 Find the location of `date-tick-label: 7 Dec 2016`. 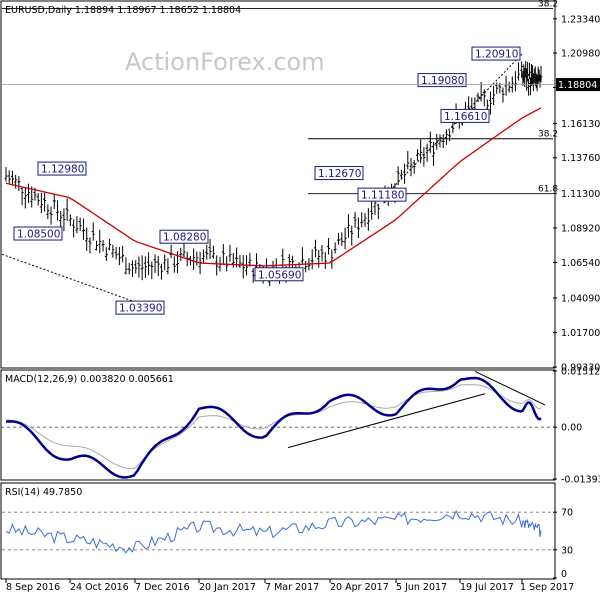

date-tick-label: 7 Dec 2016 is located at coordinates (162, 587).